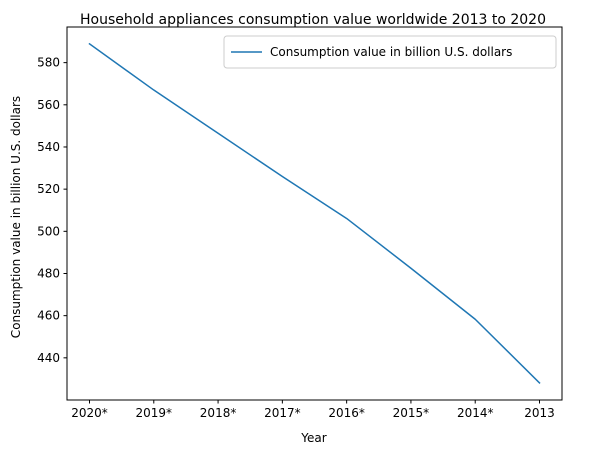  I want to click on x-tick-label: 2018*, so click(218, 413).